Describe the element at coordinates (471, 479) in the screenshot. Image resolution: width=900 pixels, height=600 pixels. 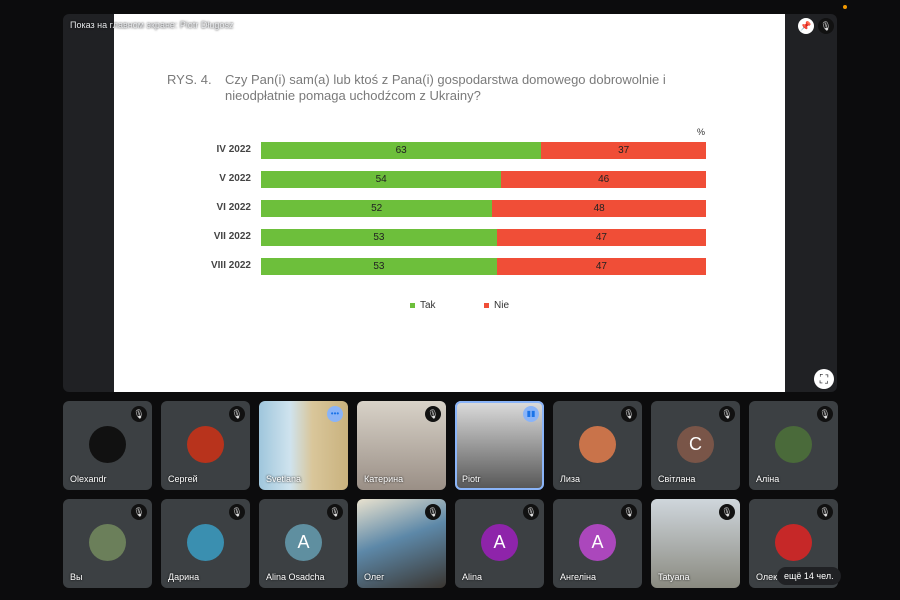
I see `participant-name: Piotr` at that location.